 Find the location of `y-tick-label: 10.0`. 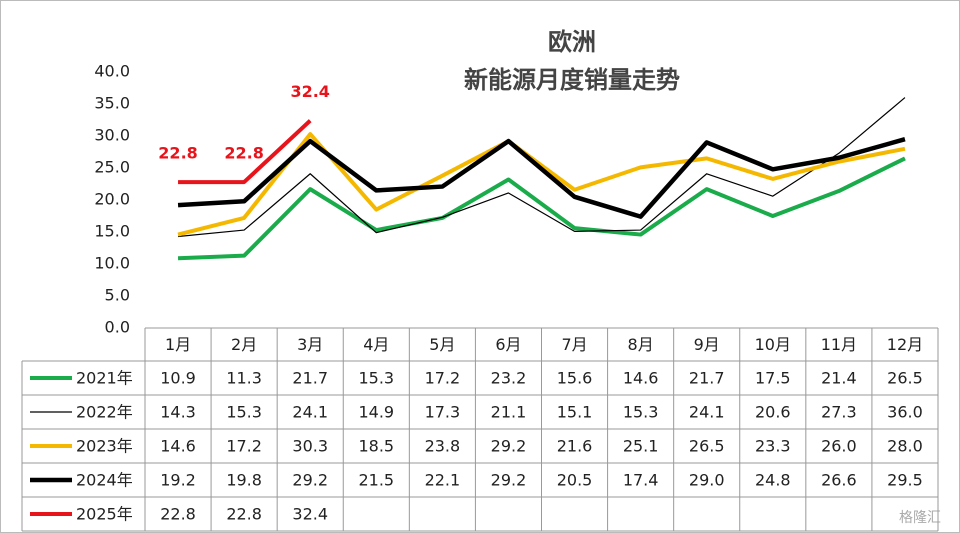

y-tick-label: 10.0 is located at coordinates (112, 263).